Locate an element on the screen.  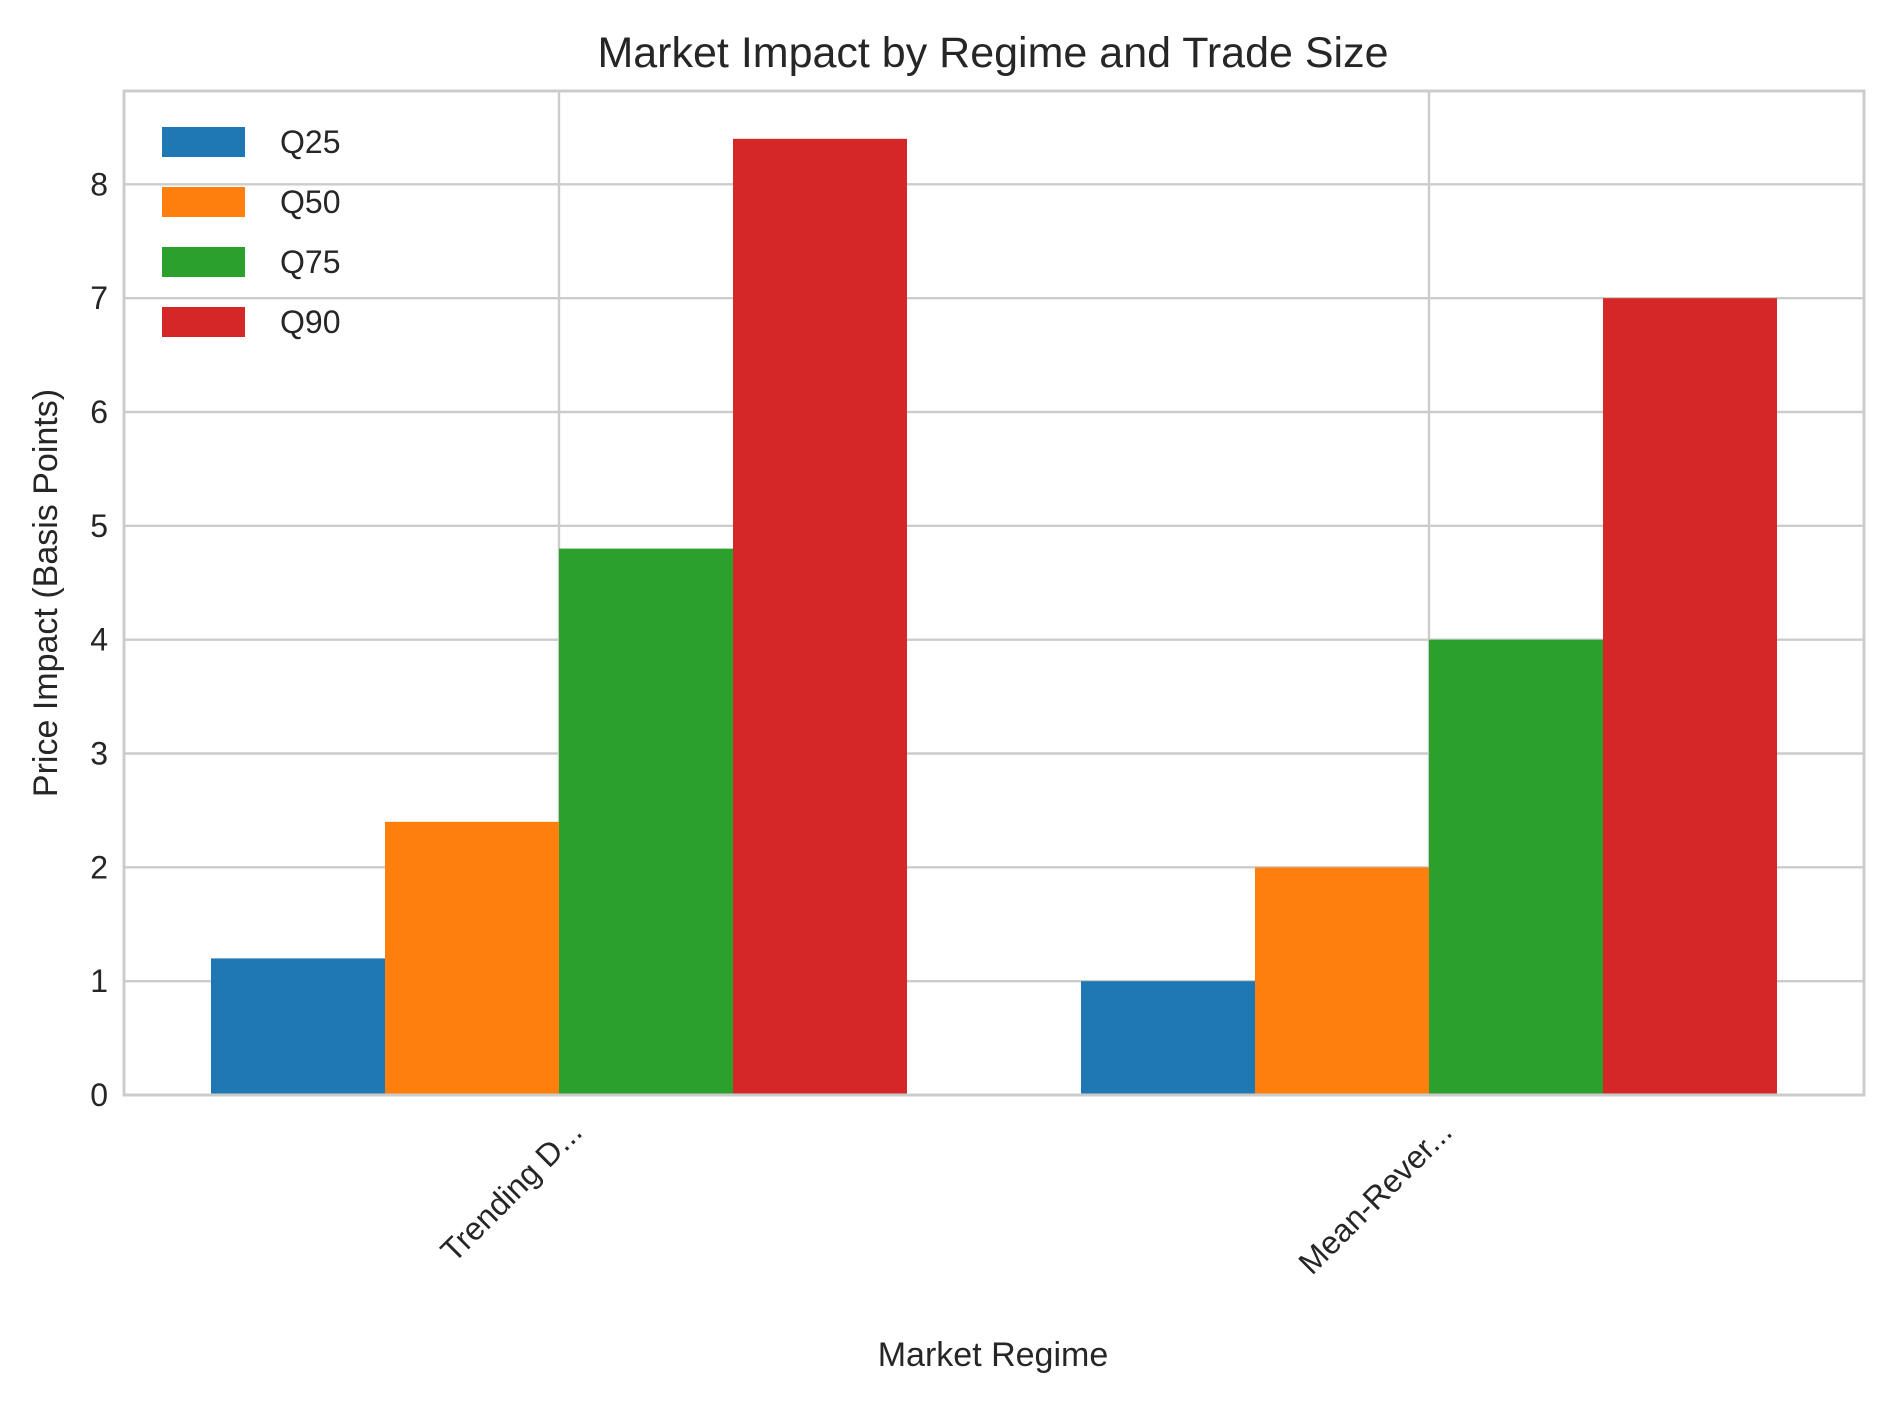
y-tick-label: 2 is located at coordinates (99, 867).